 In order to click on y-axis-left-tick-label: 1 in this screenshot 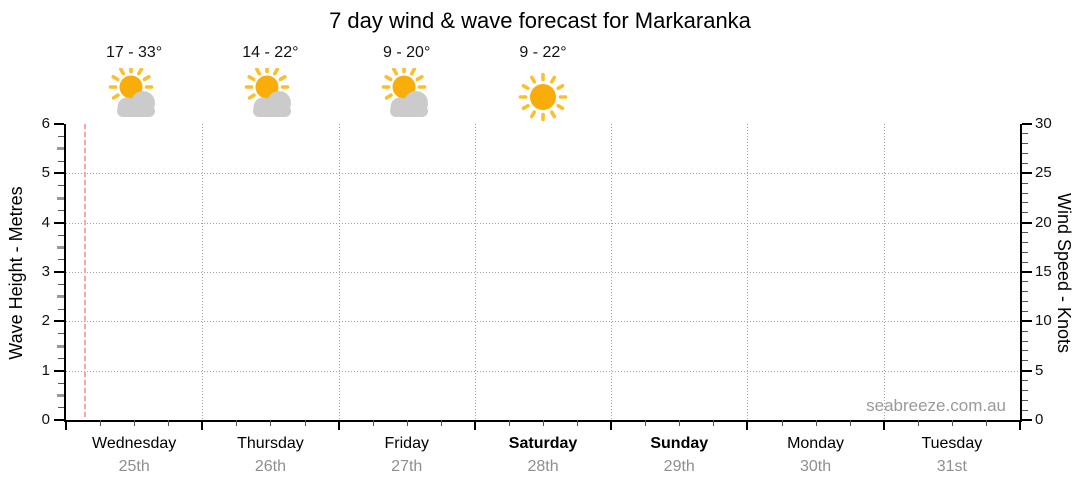, I will do `click(45, 370)`.